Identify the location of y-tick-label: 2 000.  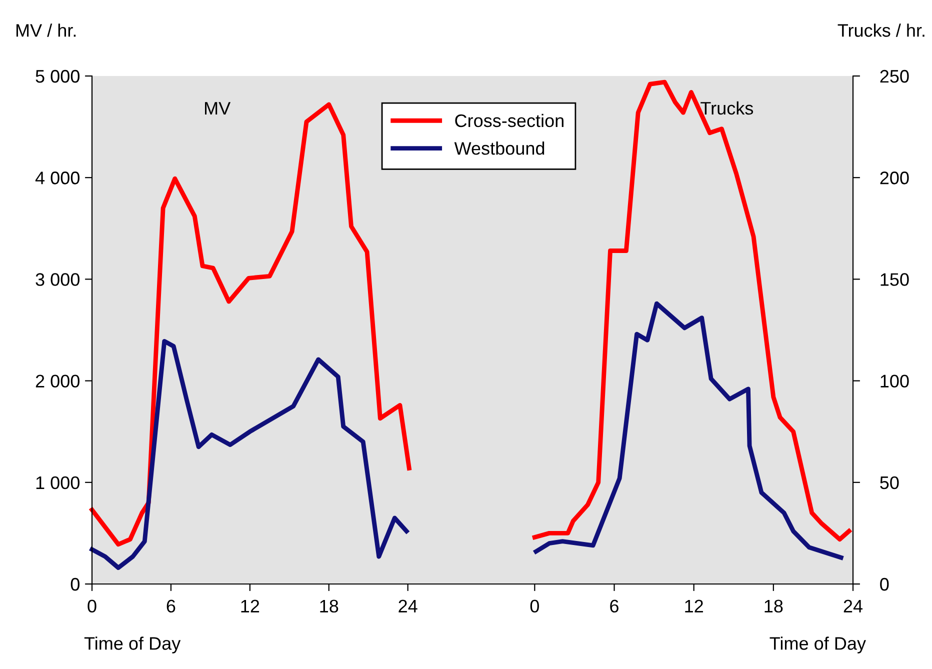
(58, 381).